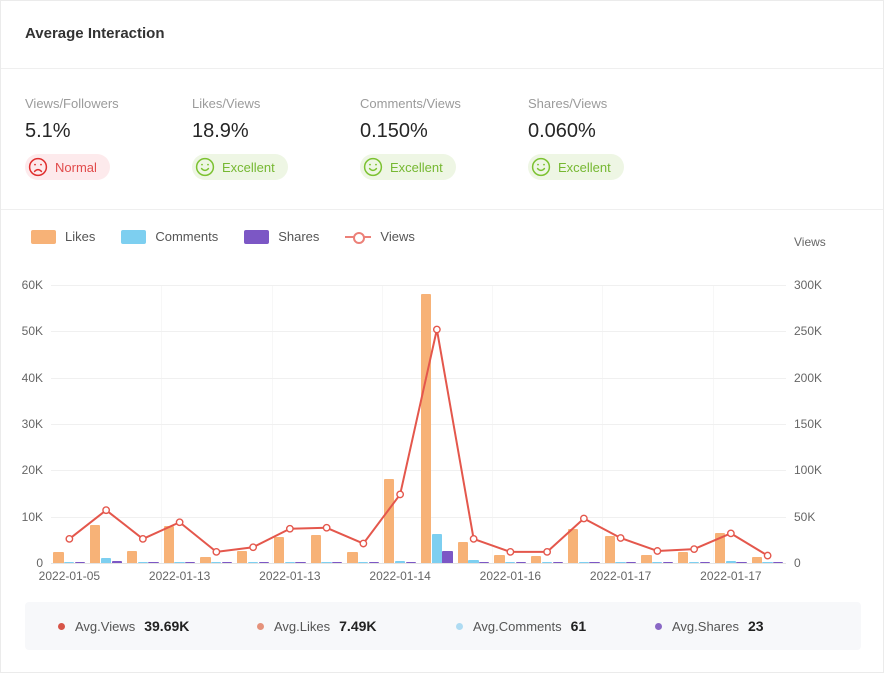 The image size is (884, 676). I want to click on metric-label: Shares/Views, so click(568, 103).